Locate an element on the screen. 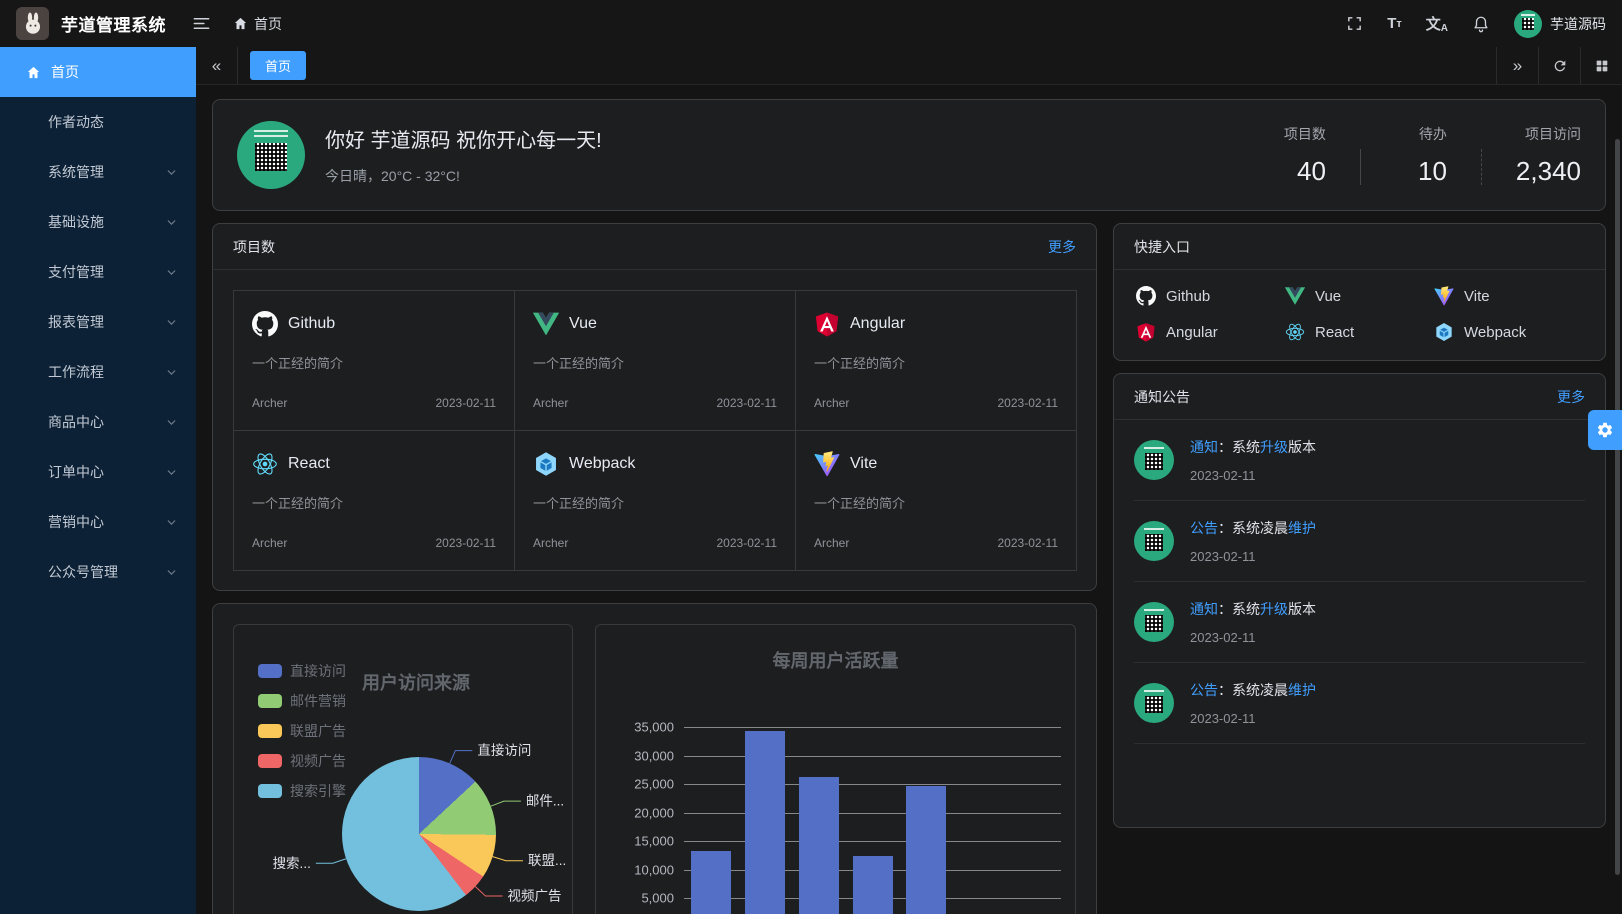 This screenshot has height=914, width=1622. chevron-down-icon is located at coordinates (171, 322).